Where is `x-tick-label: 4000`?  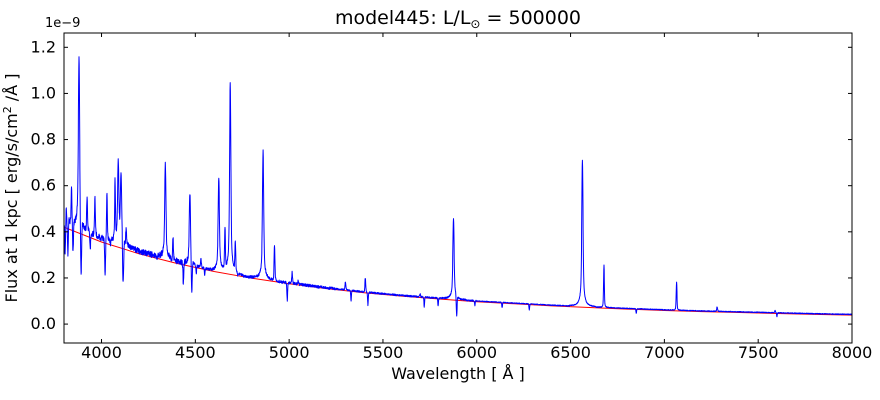
x-tick-label: 4000 is located at coordinates (101, 352).